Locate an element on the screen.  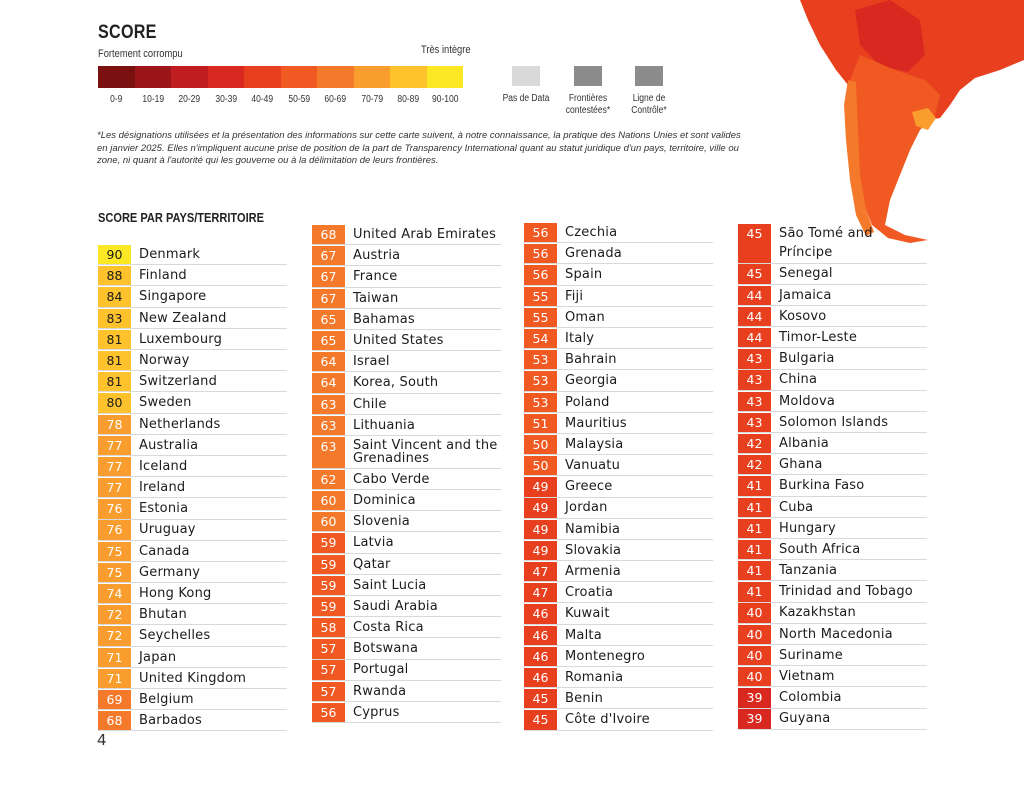
country-score: 46 is located at coordinates (540, 677).